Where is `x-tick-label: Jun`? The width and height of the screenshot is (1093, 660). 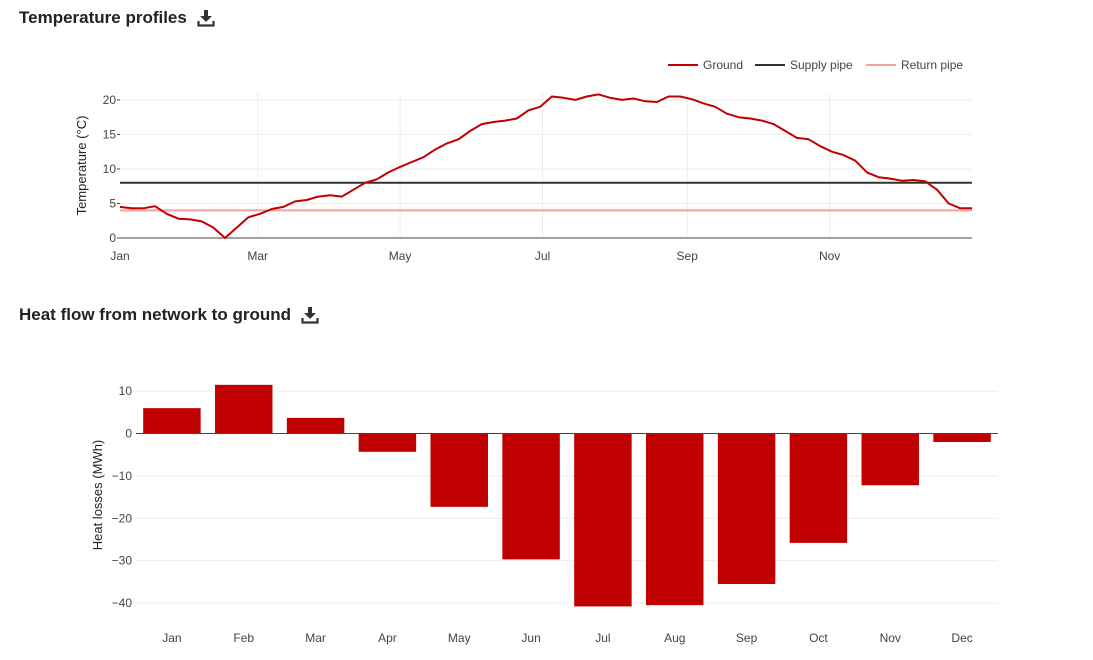
x-tick-label: Jun is located at coordinates (530, 638).